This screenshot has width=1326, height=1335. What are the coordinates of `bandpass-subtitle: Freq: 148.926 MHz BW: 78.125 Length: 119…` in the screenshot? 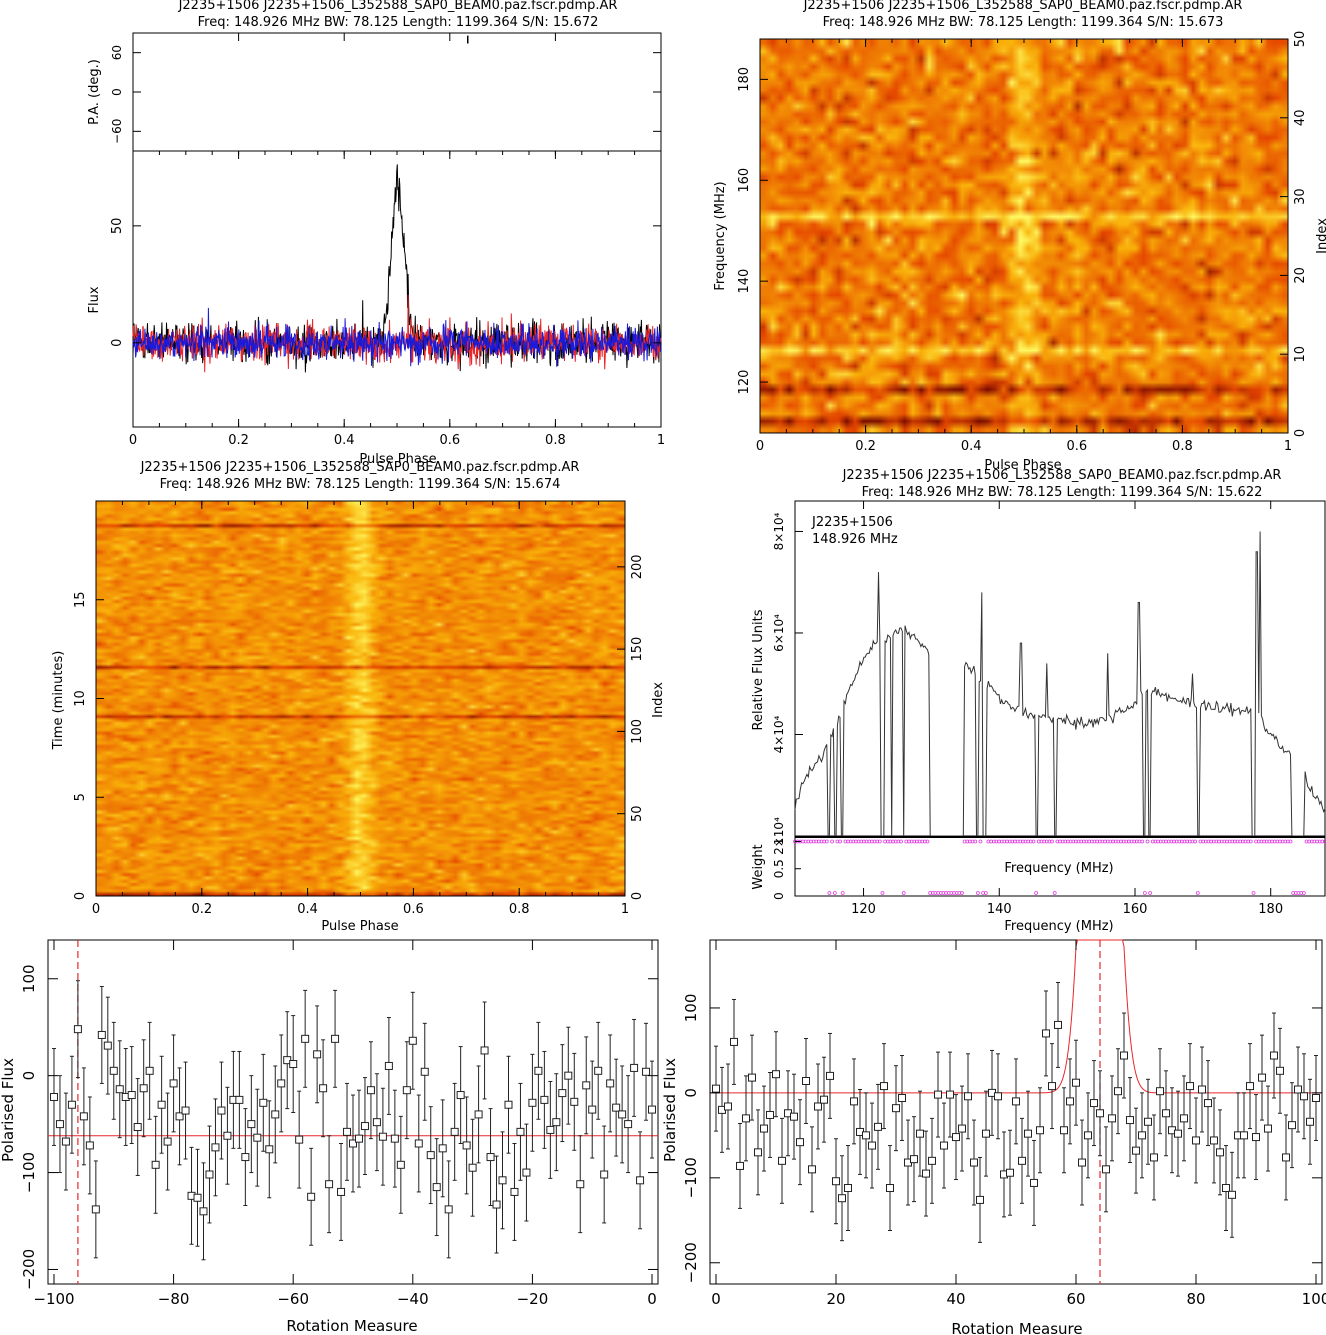 It's located at (1062, 492).